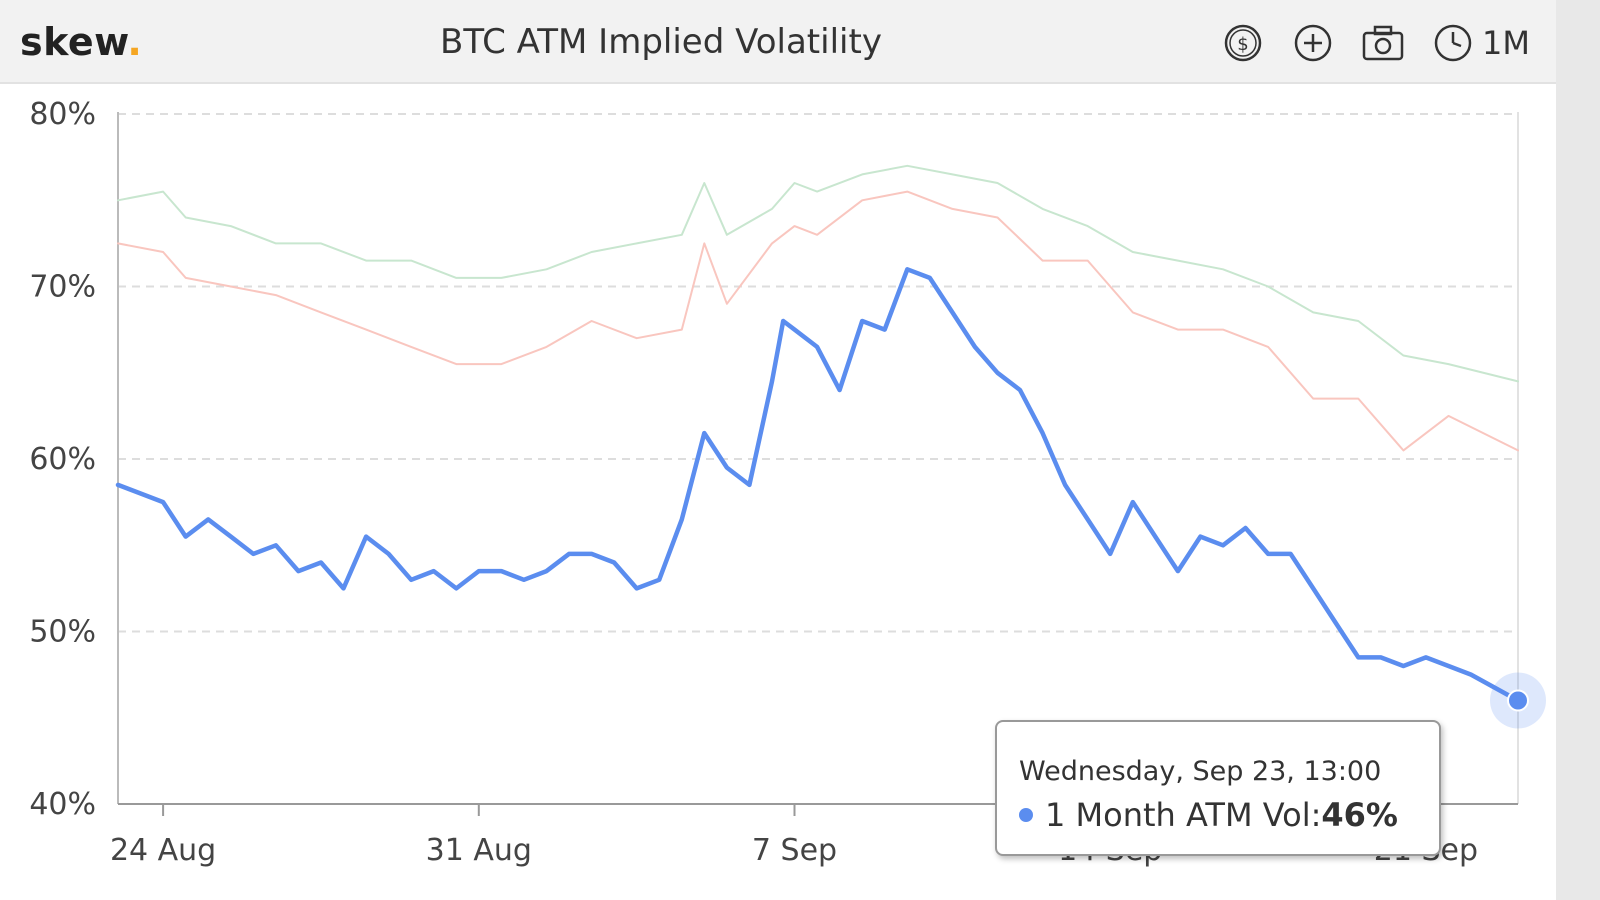  I want to click on window-edge, so click(1578, 450).